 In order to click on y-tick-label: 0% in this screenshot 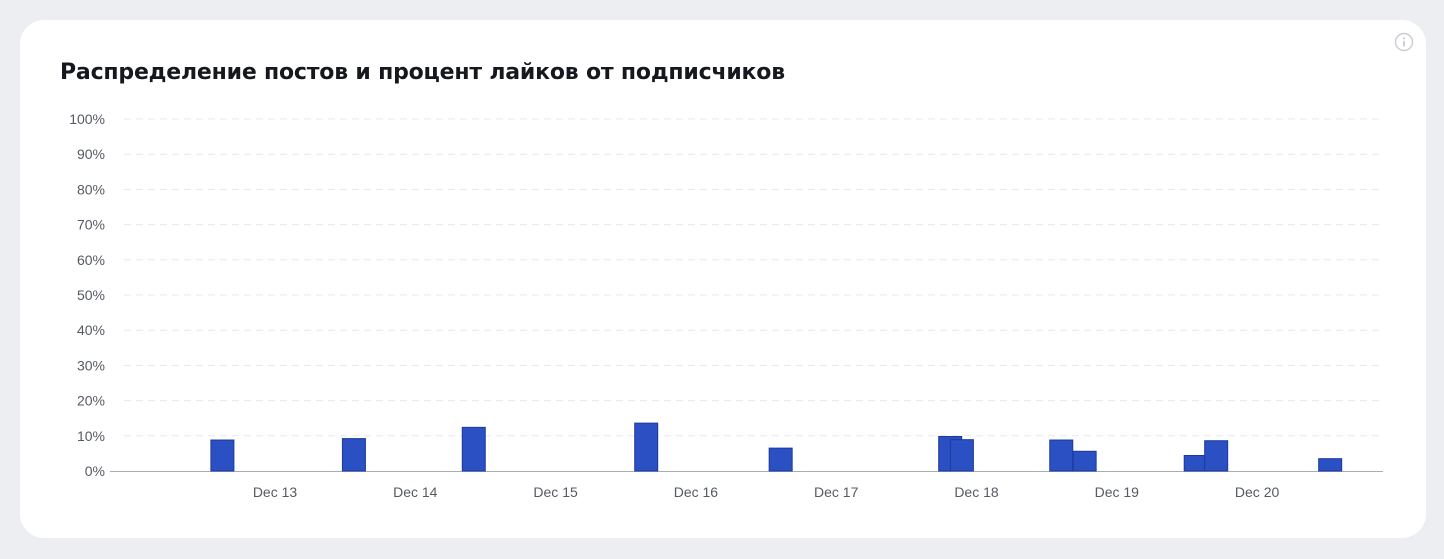, I will do `click(95, 471)`.